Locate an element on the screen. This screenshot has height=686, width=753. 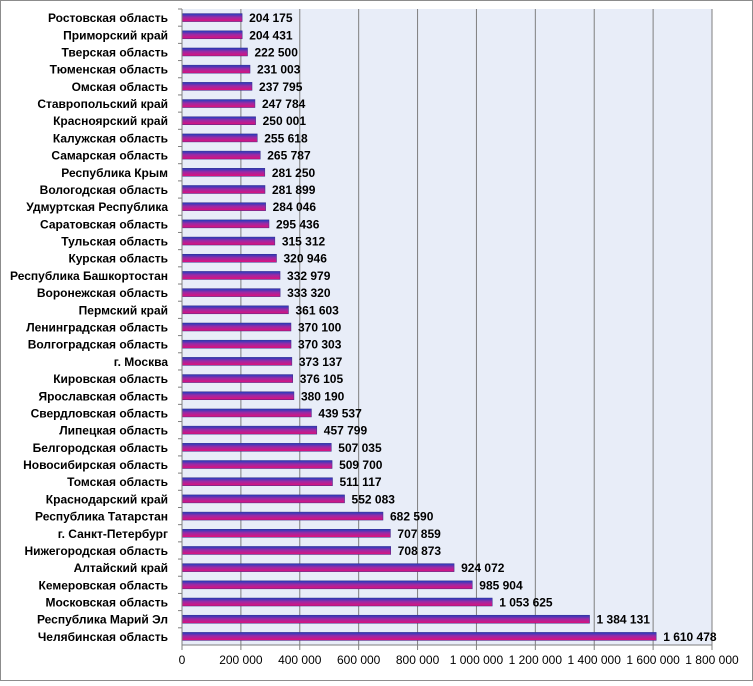
category-label: Липецкая область is located at coordinates (113, 431).